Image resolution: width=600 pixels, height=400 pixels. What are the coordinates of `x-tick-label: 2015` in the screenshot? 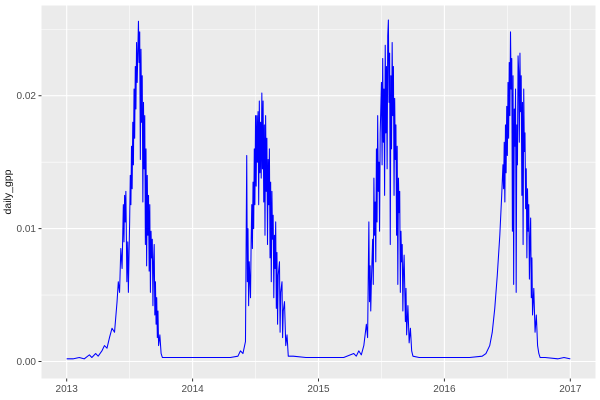 It's located at (318, 389).